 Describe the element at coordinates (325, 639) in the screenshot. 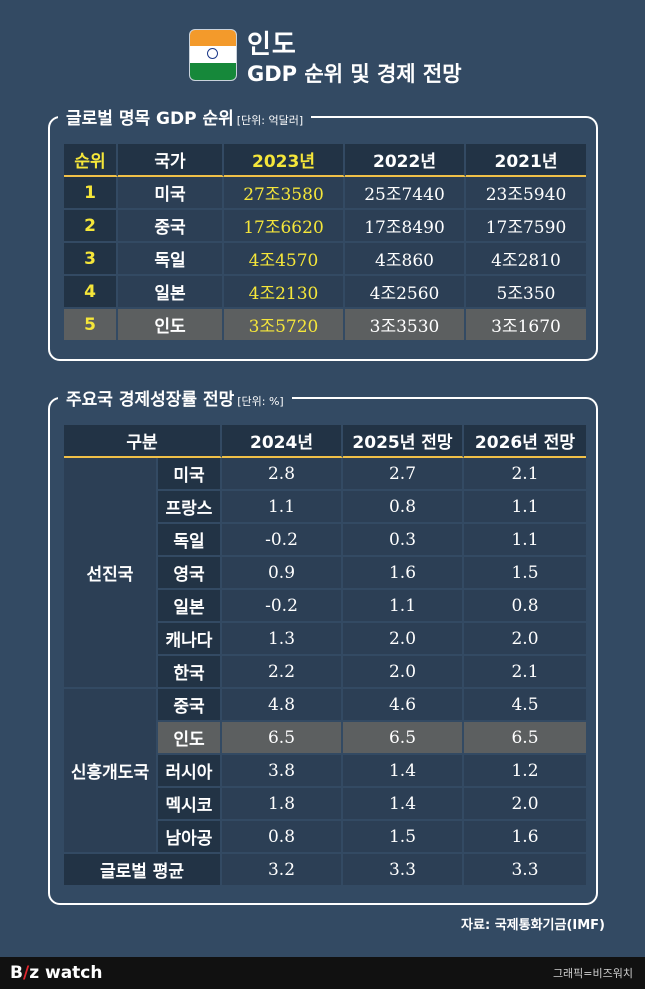

I see `table-row: 캐나다 1.3 2.0 2.0` at that location.